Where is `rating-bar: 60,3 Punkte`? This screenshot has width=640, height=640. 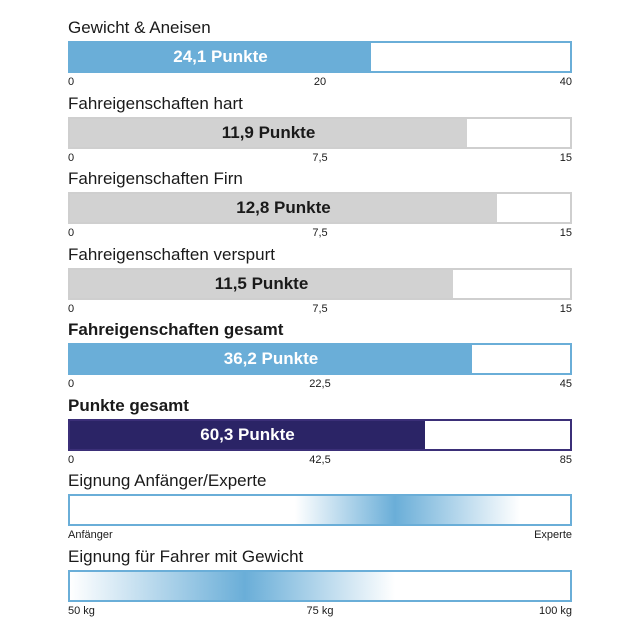 rating-bar: 60,3 Punkte is located at coordinates (320, 434).